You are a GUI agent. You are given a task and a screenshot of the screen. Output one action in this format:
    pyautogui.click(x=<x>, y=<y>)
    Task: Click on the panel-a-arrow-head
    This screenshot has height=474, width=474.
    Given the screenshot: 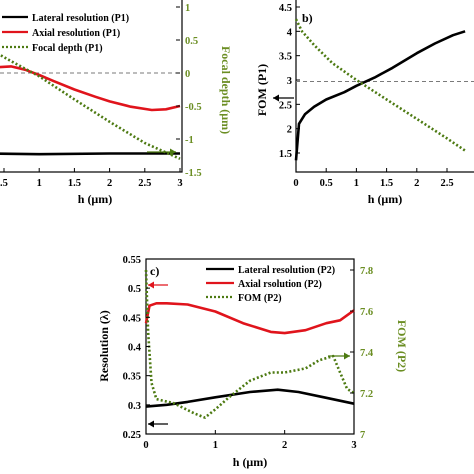 What is the action you would take?
    pyautogui.click(x=173, y=152)
    